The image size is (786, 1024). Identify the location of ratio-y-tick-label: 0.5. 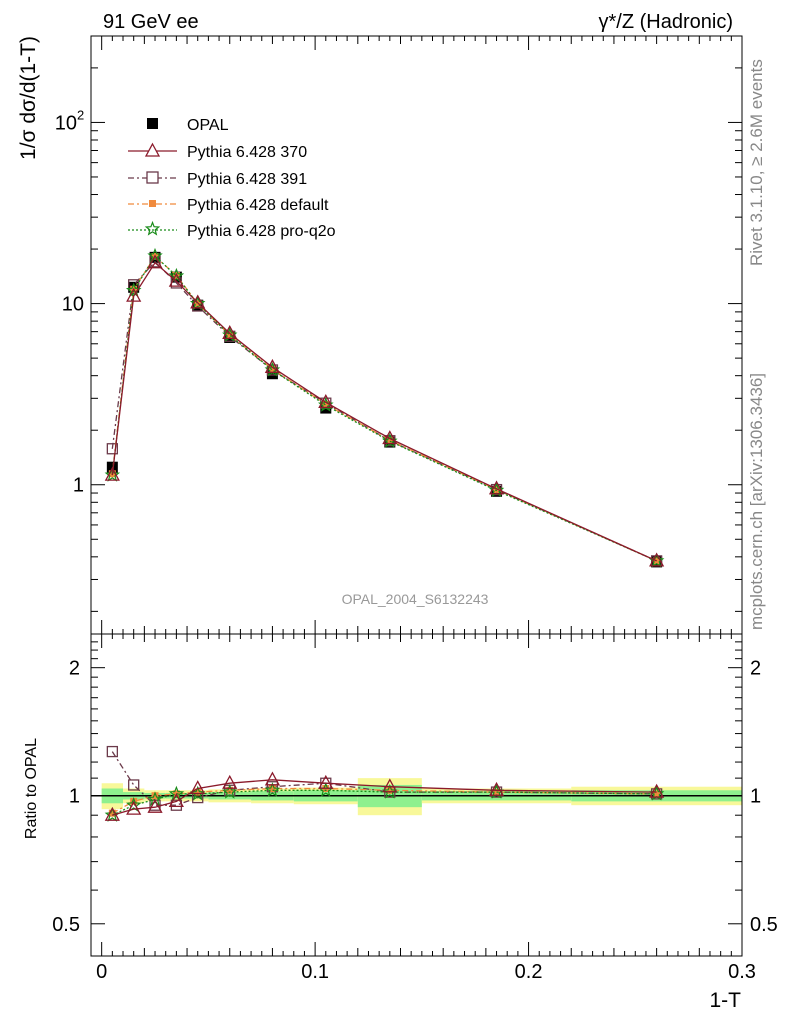
(66, 925).